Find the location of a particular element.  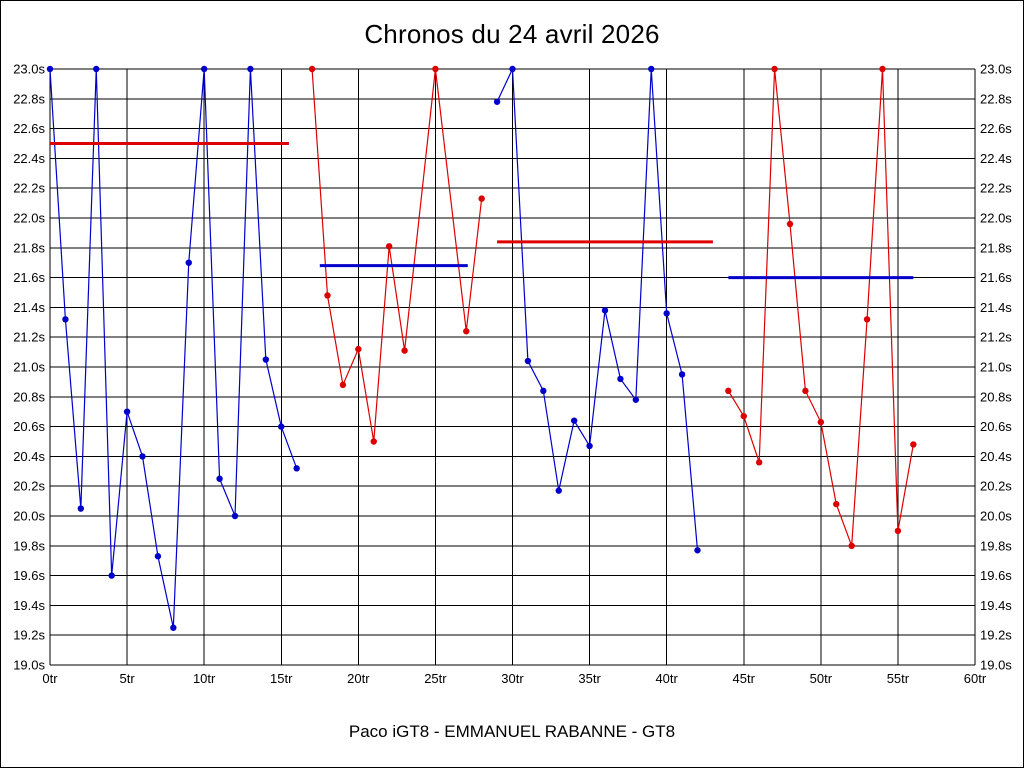

y-tick-label-right: 21.8s is located at coordinates (996, 247).